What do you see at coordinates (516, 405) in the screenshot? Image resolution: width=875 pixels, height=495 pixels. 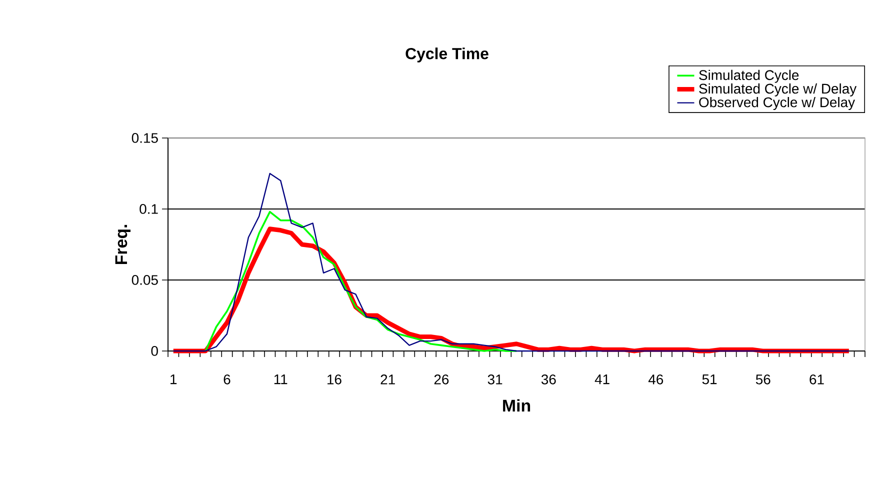 I see `x-axis-title: Min` at bounding box center [516, 405].